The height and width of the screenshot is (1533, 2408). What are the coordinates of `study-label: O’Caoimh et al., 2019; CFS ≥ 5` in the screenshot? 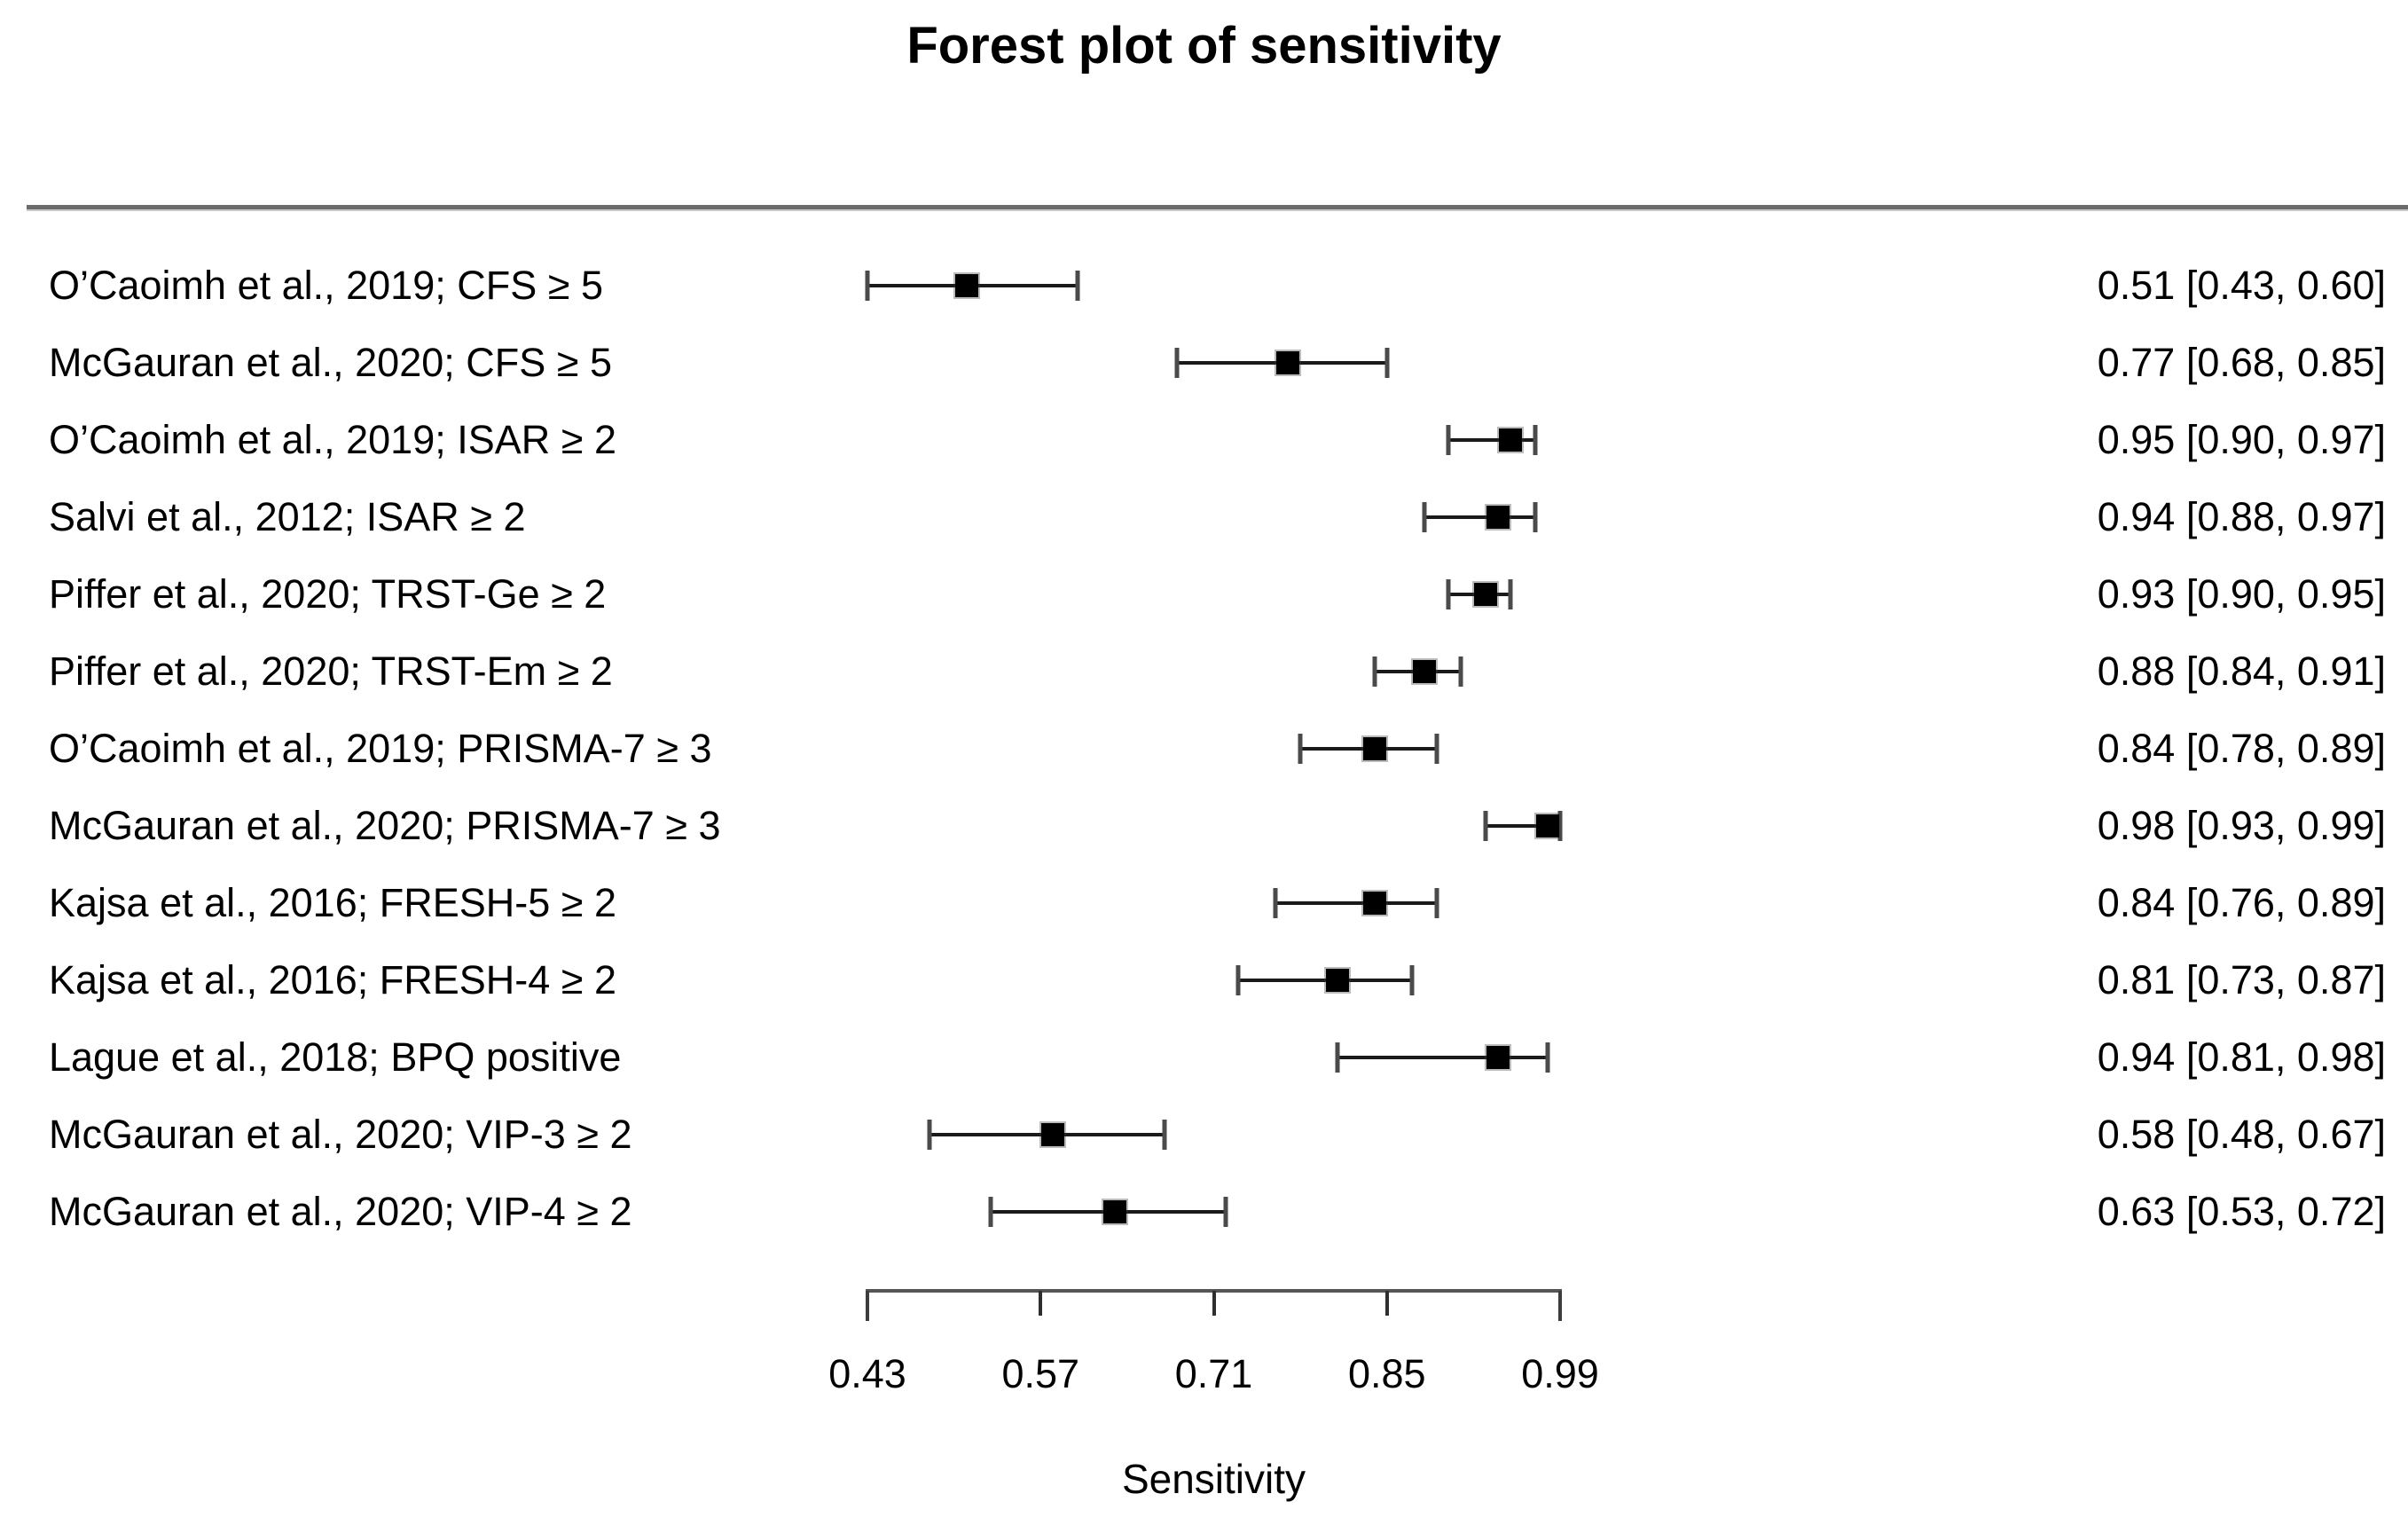 It's located at (326, 285).